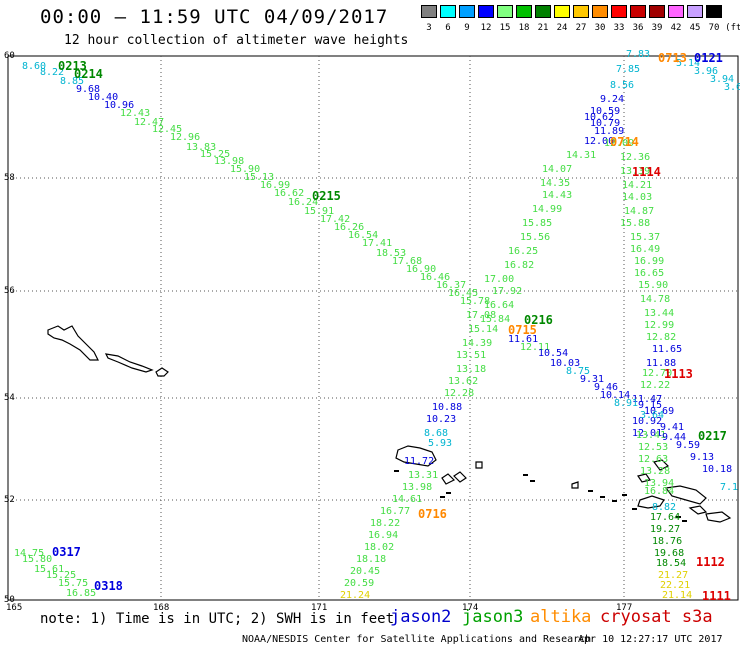 The height and width of the screenshot is (650, 740). Describe the element at coordinates (522, 330) in the screenshot. I see `pass-time-label: 0715` at that location.